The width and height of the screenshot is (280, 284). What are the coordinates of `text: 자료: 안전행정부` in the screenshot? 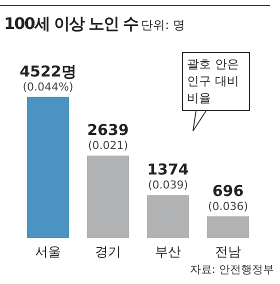 It's located at (232, 269).